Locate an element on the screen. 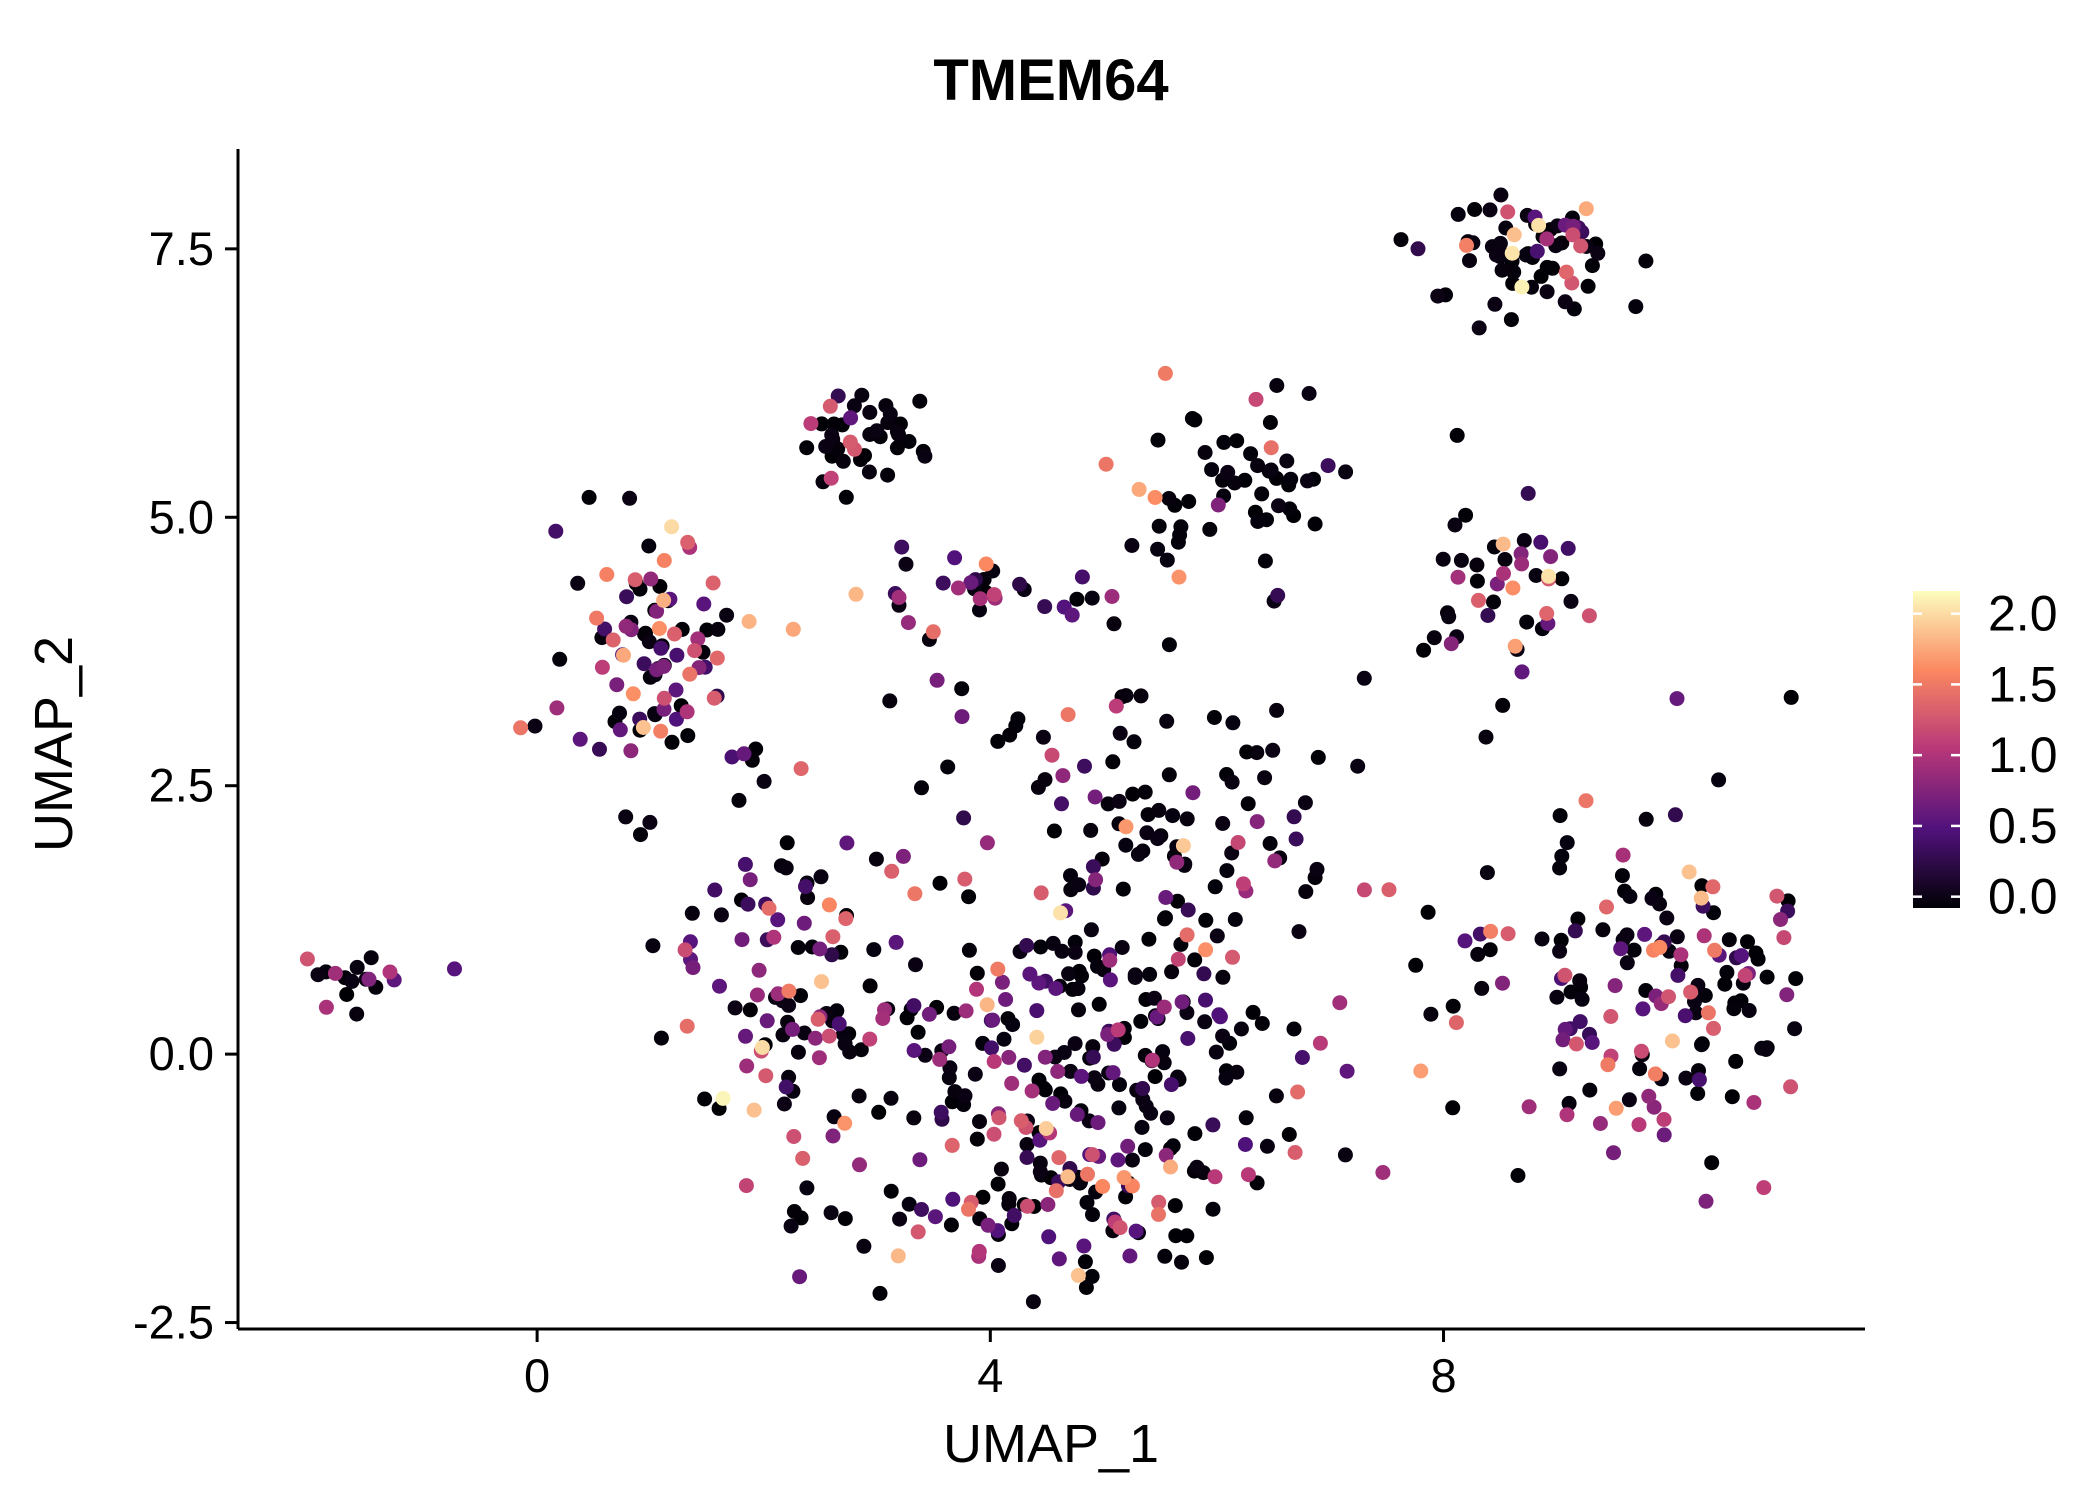 The image size is (2100, 1505). colorbar-legend: 0.0 0.5 1.0 1.5 2.0 is located at coordinates (1985, 755).